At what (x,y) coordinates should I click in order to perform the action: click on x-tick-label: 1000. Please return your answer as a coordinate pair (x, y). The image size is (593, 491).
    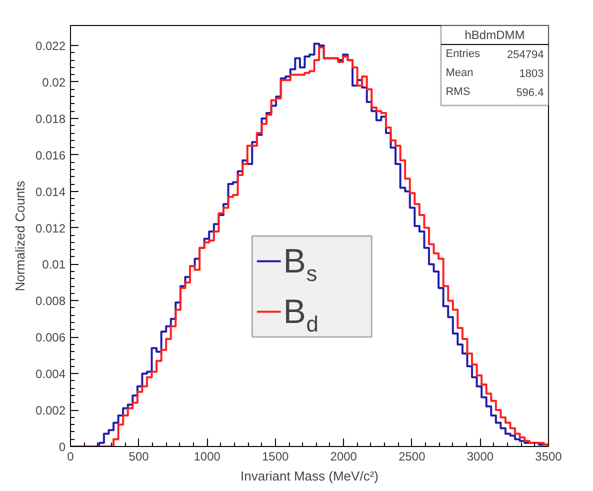
    Looking at the image, I should click on (207, 457).